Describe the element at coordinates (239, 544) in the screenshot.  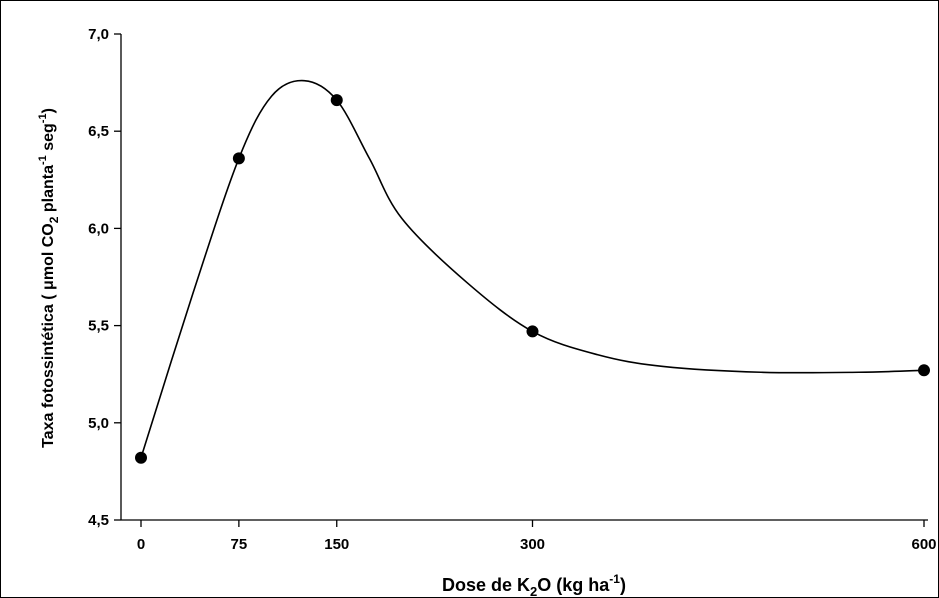
I see `x-tick-label: 75` at that location.